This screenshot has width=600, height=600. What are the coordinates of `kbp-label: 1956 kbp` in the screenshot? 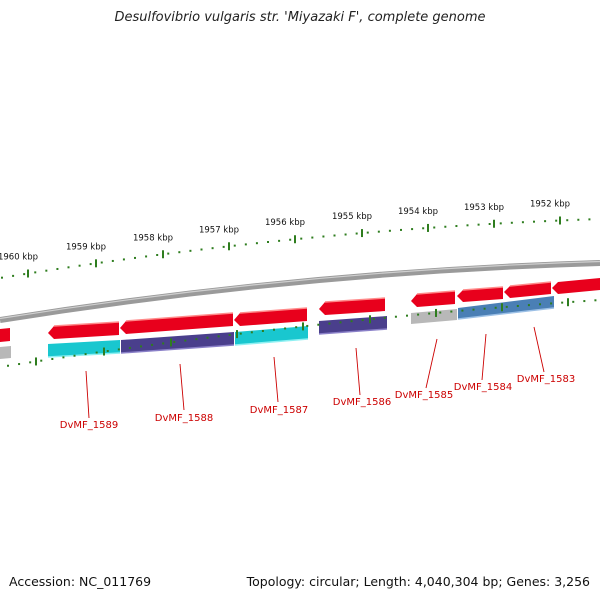 It's located at (285, 223).